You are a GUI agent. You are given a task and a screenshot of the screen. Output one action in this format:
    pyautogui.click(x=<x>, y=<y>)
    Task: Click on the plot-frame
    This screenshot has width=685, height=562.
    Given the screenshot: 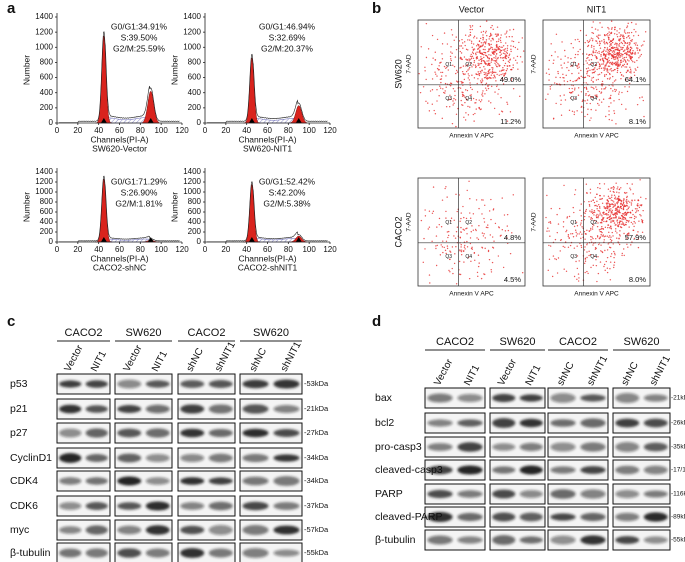 What is the action you would take?
    pyautogui.click(x=596, y=232)
    